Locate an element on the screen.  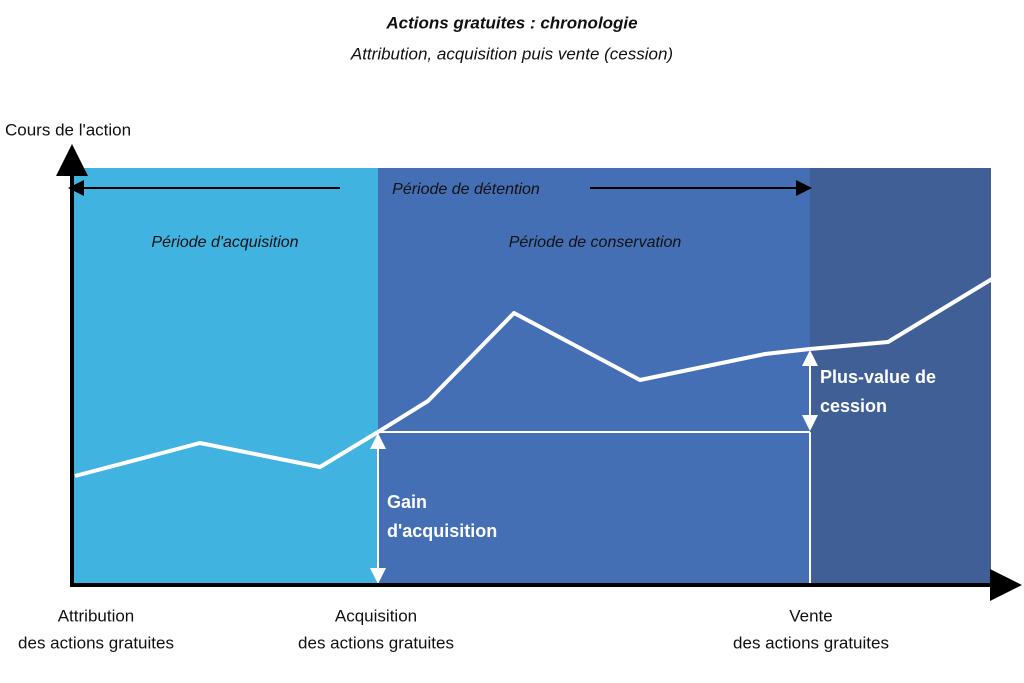
milestone-label: Attribution is located at coordinates (96, 615).